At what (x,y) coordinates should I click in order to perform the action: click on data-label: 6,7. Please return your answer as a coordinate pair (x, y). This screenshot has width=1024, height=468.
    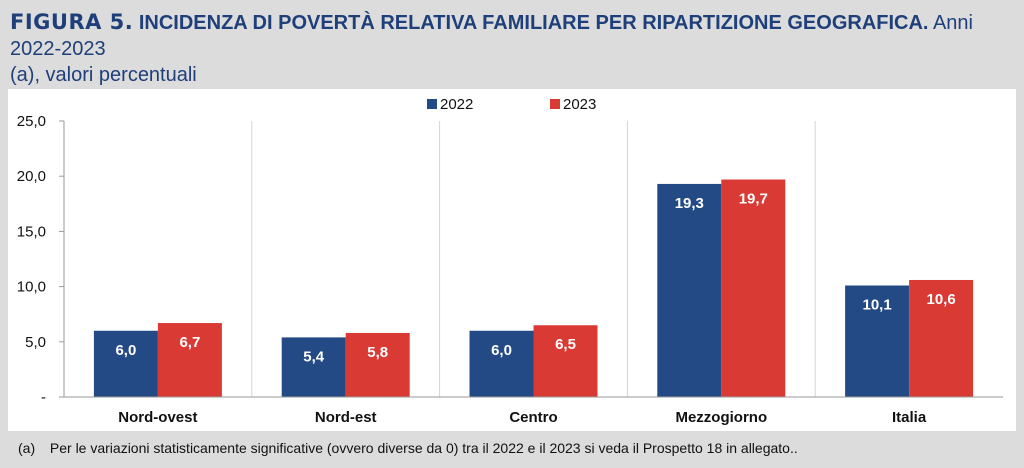
    Looking at the image, I should click on (189, 342).